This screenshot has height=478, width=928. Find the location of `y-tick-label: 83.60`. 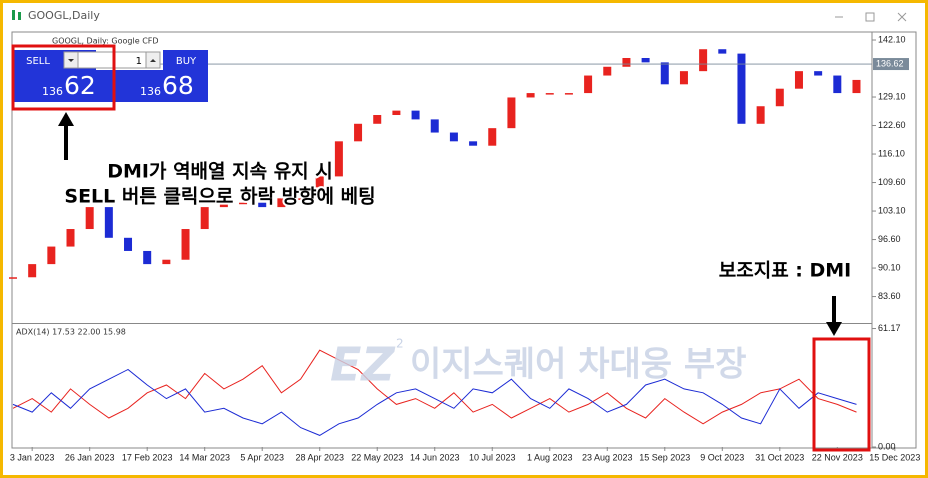

y-tick-label: 83.60 is located at coordinates (889, 296).